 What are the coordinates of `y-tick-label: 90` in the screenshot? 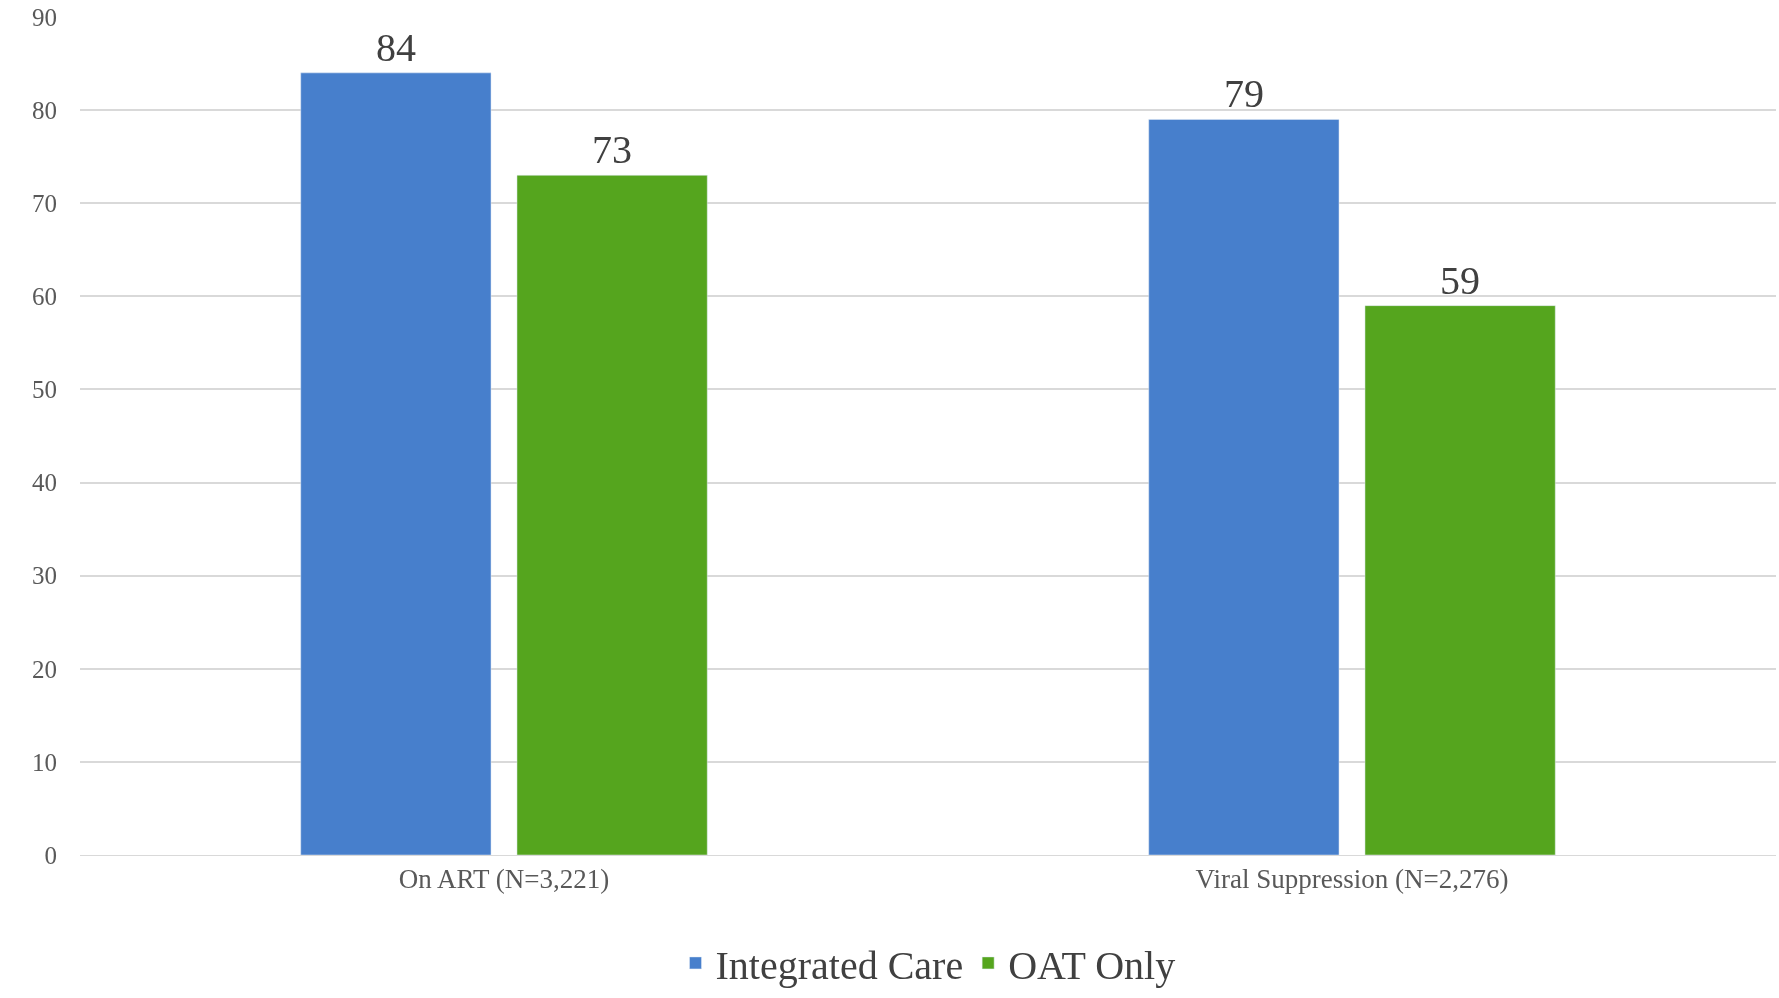 It's located at (44, 17).